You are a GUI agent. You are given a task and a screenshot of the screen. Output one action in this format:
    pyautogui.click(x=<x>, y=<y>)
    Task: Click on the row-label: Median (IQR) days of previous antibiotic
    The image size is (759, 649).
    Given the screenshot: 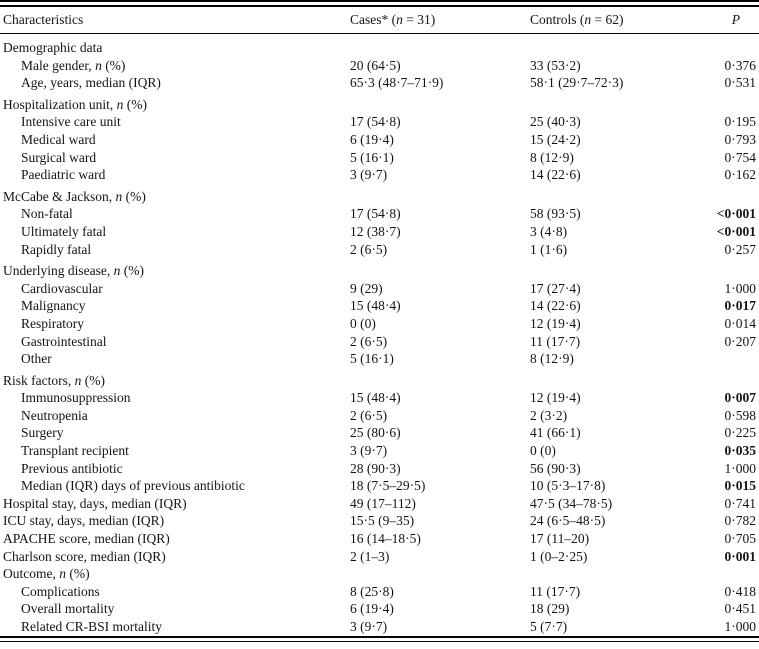 What is the action you would take?
    pyautogui.click(x=133, y=486)
    